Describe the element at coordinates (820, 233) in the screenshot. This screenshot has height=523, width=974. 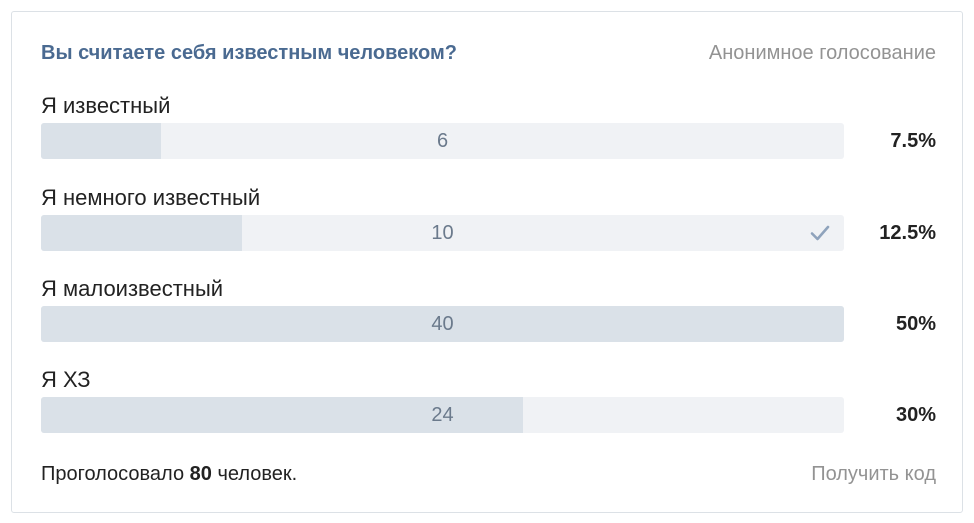
I see `check-icon` at that location.